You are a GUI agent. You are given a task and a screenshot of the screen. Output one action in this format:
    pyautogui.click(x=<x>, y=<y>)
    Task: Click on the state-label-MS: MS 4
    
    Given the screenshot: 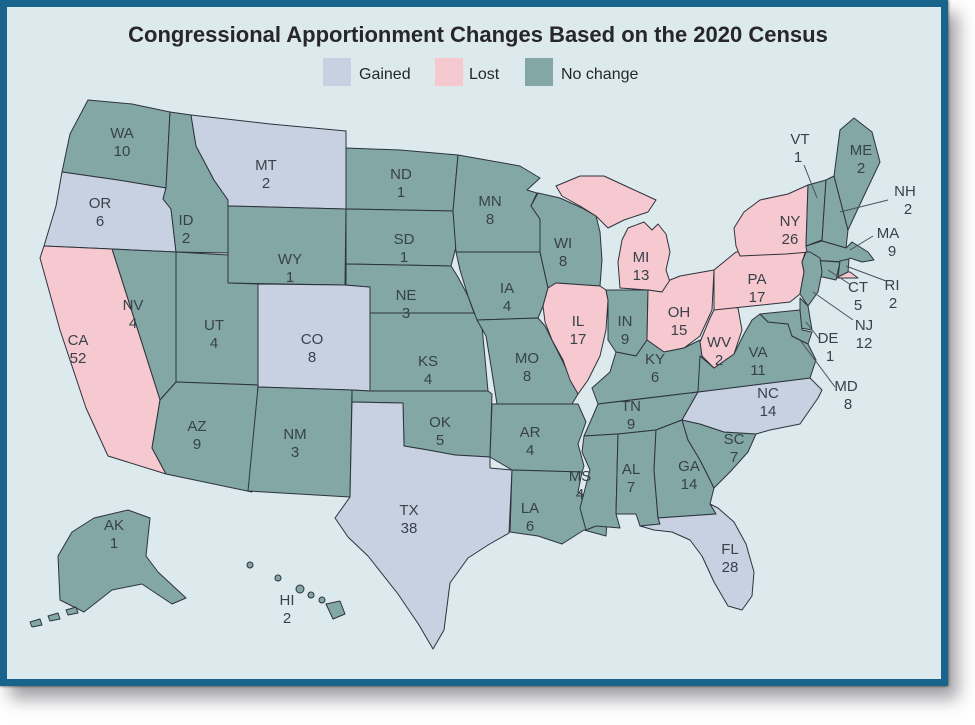 What is the action you would take?
    pyautogui.click(x=580, y=485)
    